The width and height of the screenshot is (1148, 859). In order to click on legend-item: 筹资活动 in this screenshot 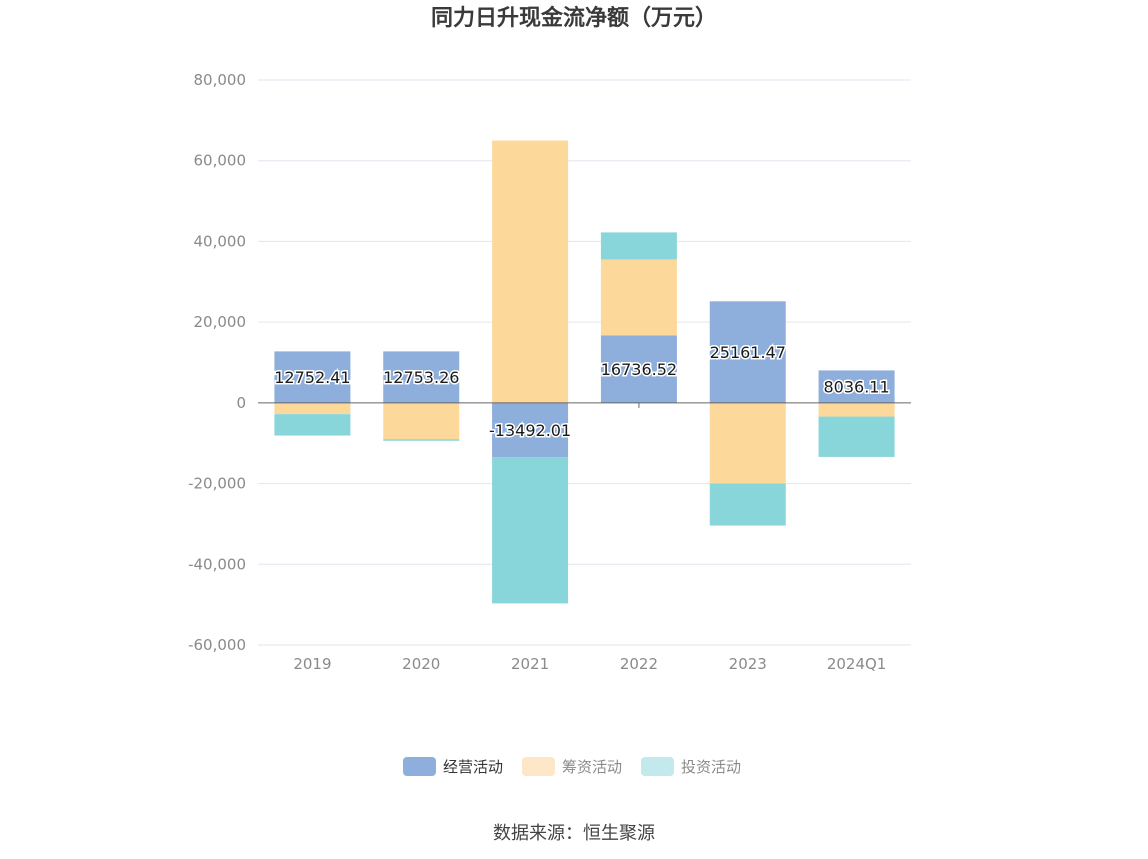, I will do `click(572, 766)`.